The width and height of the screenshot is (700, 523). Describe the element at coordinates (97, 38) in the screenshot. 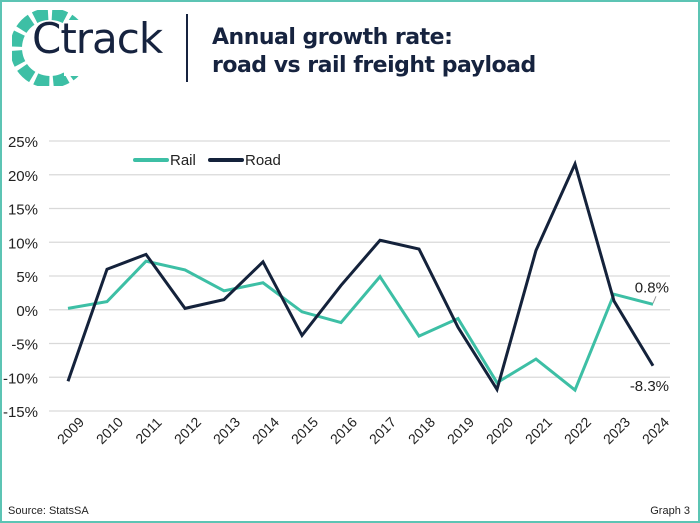

I see `logo-text: Ctrack` at that location.